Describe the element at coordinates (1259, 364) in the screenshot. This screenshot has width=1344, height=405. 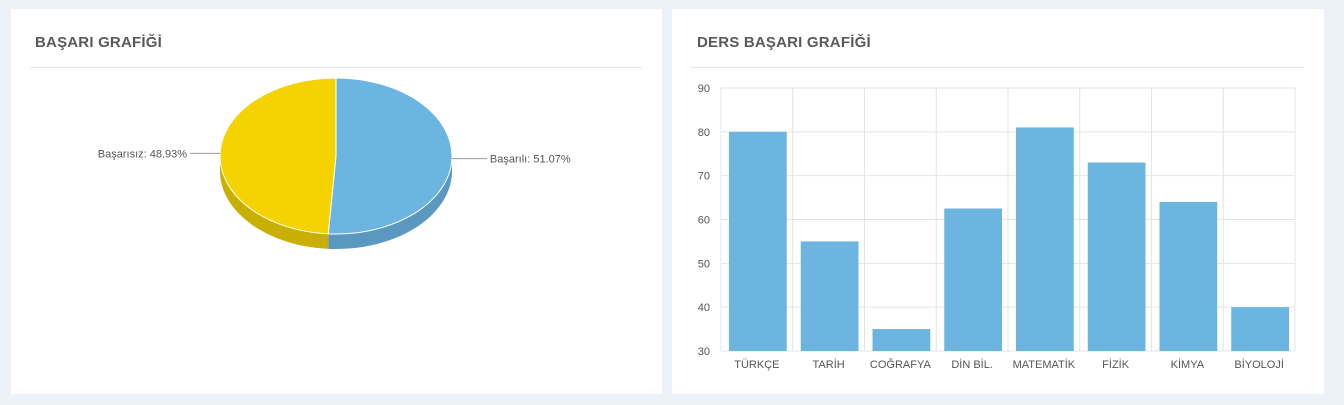
I see `x-tick-label: BİYOLOJİ` at that location.